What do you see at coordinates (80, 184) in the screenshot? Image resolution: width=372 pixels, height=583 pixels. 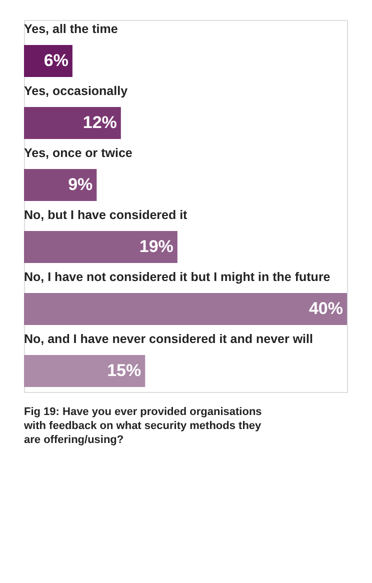 I see `data-label: 9%` at bounding box center [80, 184].